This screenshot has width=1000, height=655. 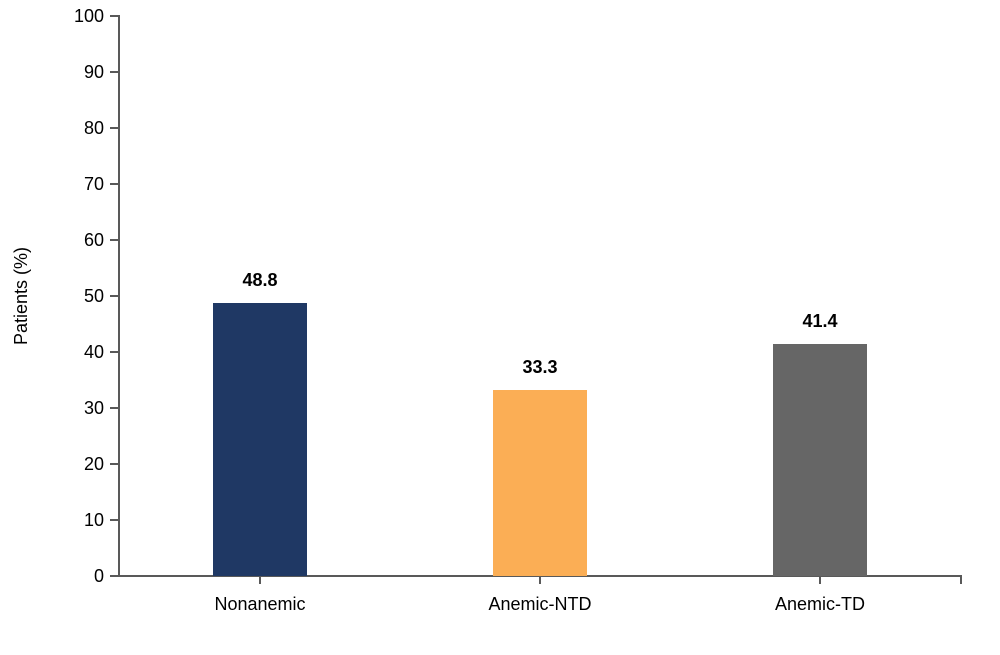 I want to click on y-axis-line, so click(x=119, y=296).